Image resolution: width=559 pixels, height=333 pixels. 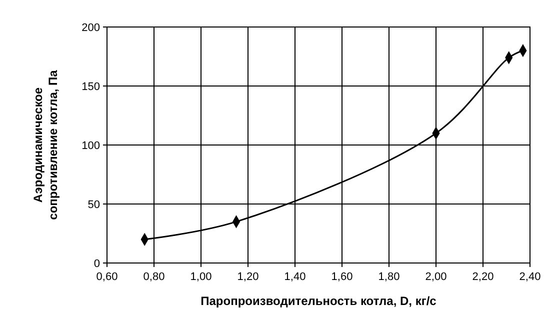 What do you see at coordinates (107, 277) in the screenshot?
I see `x-tick-label: 0,60` at bounding box center [107, 277].